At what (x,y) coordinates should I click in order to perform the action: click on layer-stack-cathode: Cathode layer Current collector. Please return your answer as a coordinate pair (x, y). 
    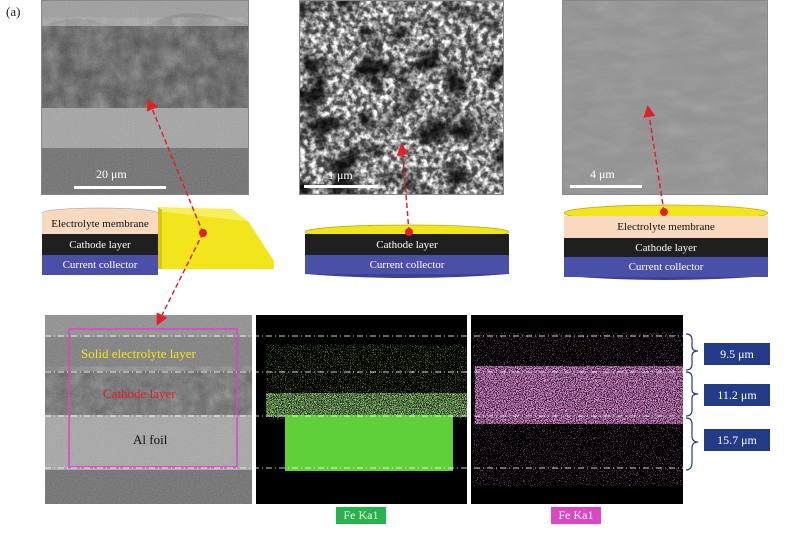
    Looking at the image, I should click on (407, 250).